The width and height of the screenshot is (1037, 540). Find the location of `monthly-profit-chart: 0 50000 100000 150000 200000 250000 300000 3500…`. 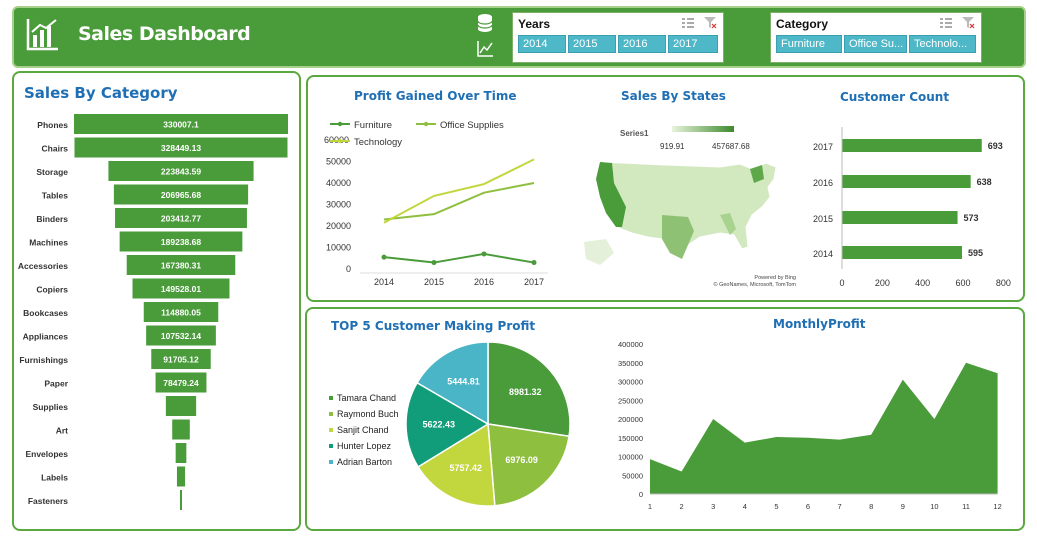

monthly-profit-chart: 0 50000 100000 150000 200000 250000 300000 3500… is located at coordinates (810, 425).